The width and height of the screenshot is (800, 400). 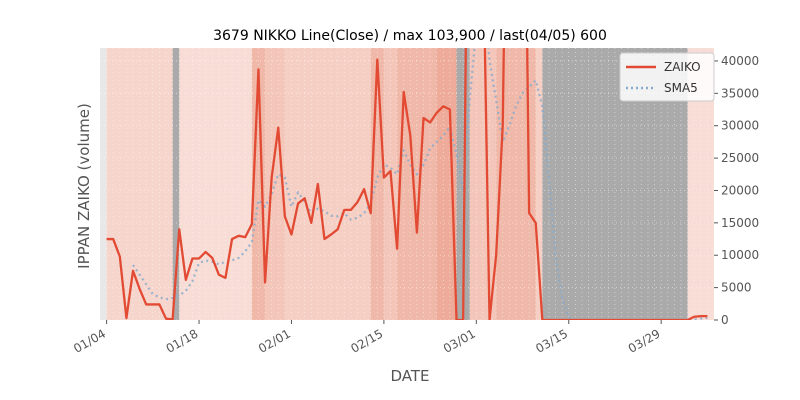 I want to click on x-axis-label: DATE, so click(x=409, y=376).